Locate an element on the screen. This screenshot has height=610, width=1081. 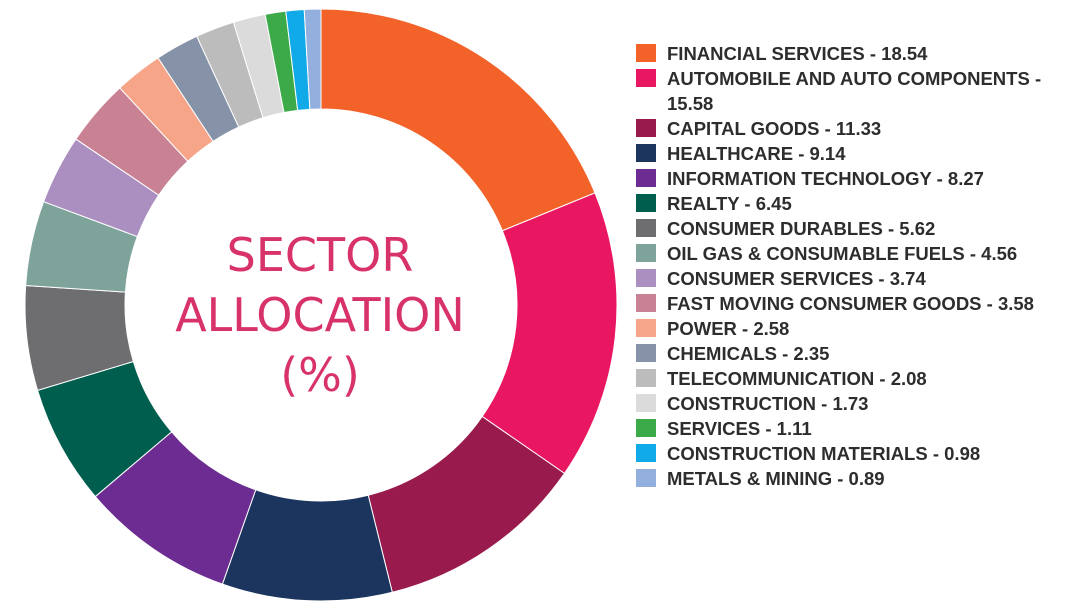
slice-financial-services is located at coordinates (458, 120).